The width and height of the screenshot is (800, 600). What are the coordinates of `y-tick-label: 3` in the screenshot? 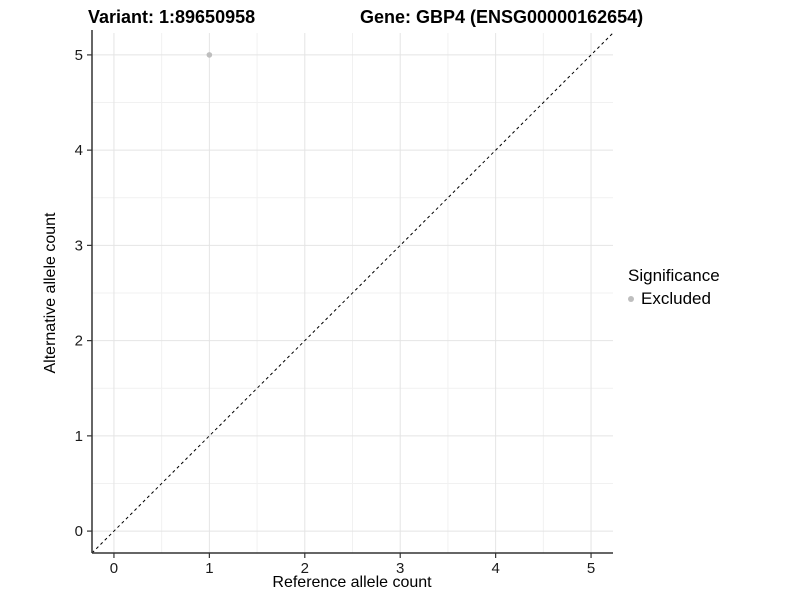 It's located at (79, 245).